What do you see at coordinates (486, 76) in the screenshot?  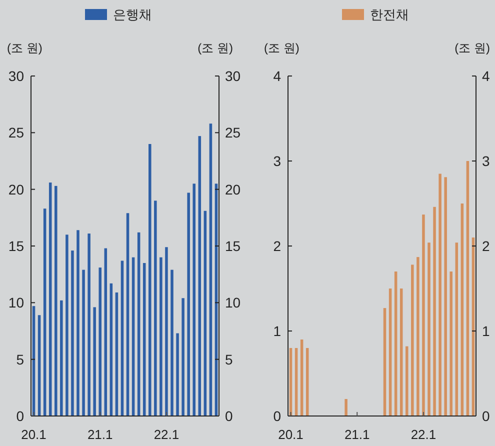 I see `y2-tick-label: 4` at bounding box center [486, 76].